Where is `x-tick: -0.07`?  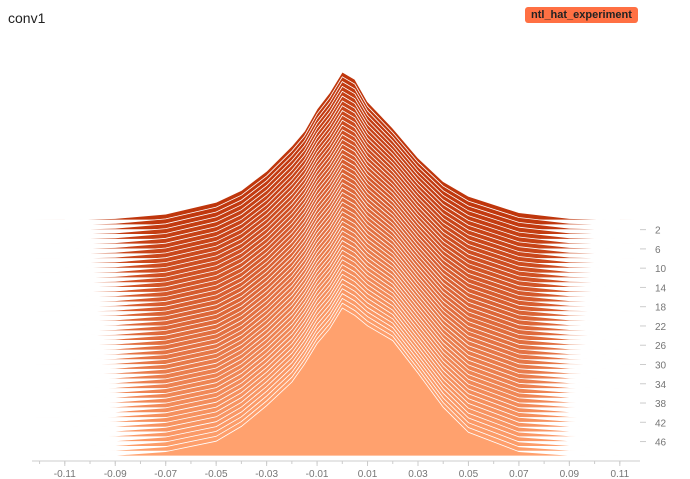
x-tick: -0.07 is located at coordinates (166, 470).